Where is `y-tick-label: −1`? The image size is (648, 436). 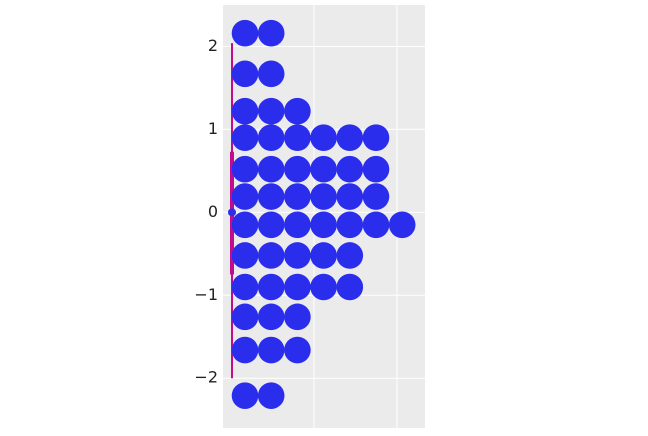
y-tick-label: −1 is located at coordinates (206, 294).